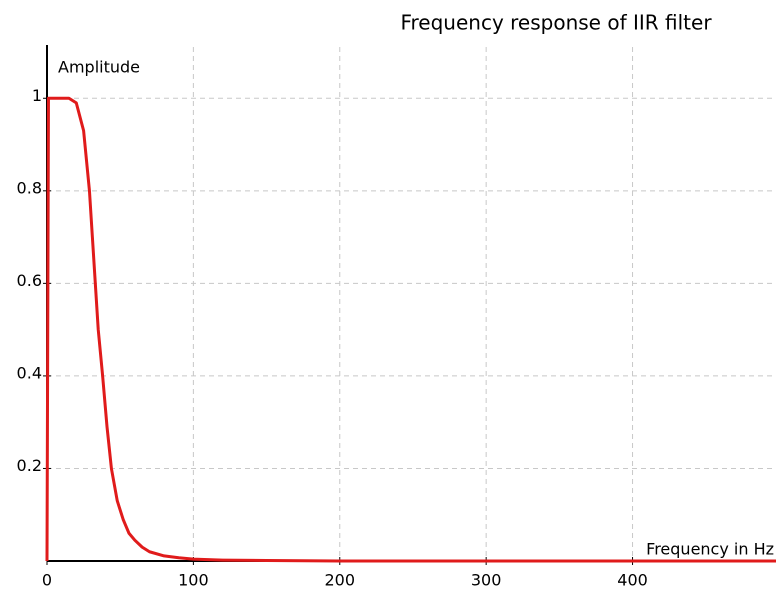  Describe the element at coordinates (99, 67) in the screenshot. I see `y-axis-label: Amplitude` at that location.